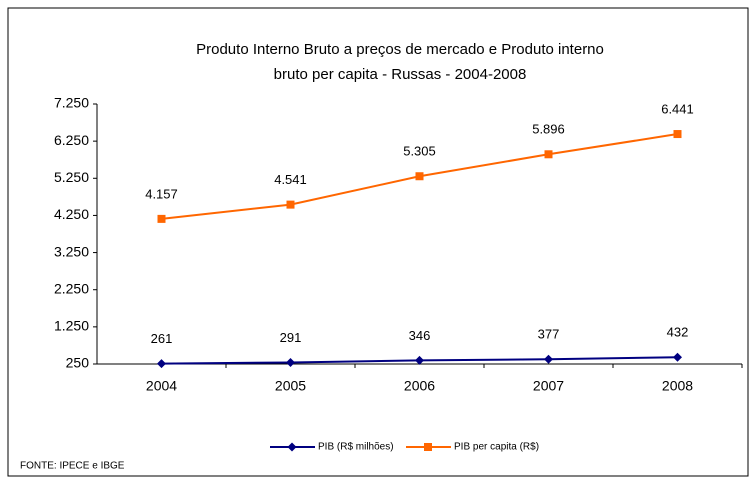  Describe the element at coordinates (71, 288) in the screenshot. I see `y-tick-label: 2.250` at that location.